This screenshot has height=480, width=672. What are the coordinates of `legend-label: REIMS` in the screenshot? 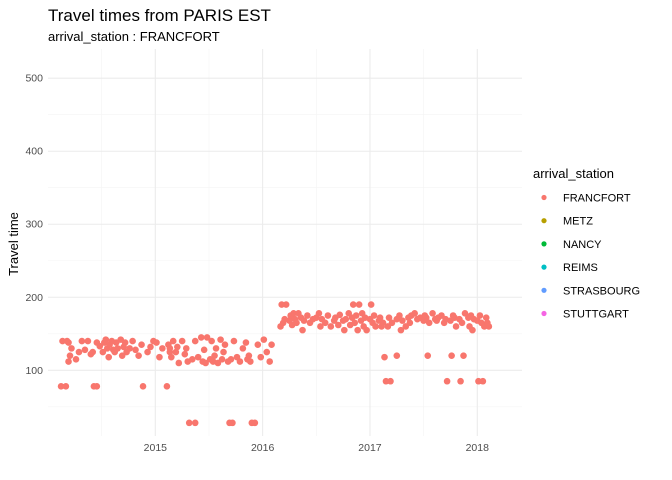 It's located at (580, 268).